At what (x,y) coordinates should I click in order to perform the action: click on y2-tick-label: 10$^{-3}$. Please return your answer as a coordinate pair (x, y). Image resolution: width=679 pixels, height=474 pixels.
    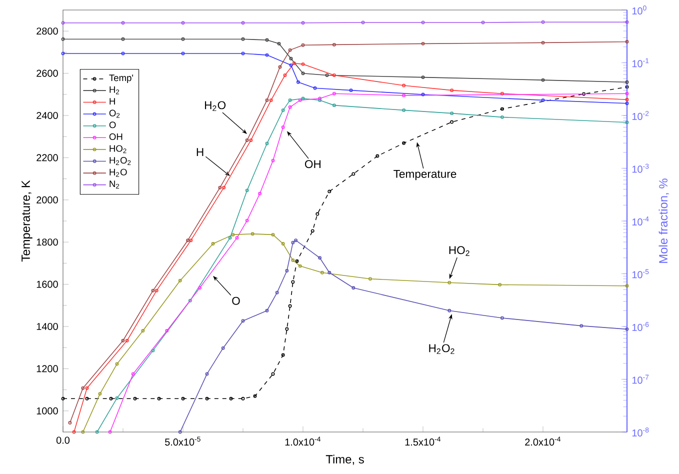
    Looking at the image, I should click on (640, 168).